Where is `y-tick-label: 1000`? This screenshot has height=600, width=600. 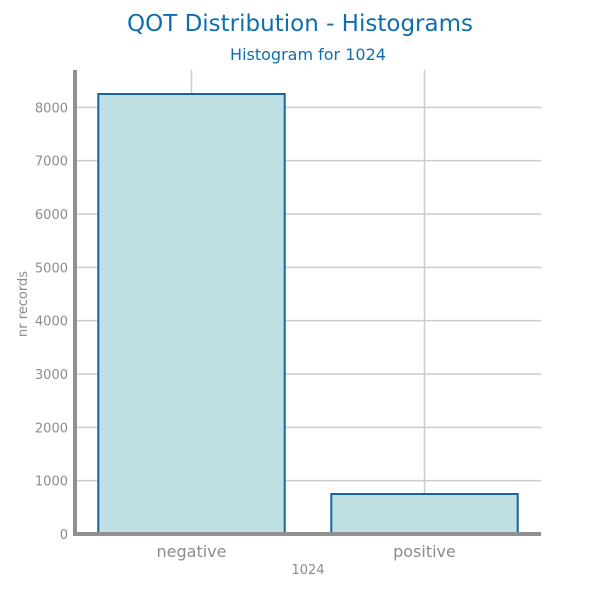 y-tick-label: 1000 is located at coordinates (51, 482).